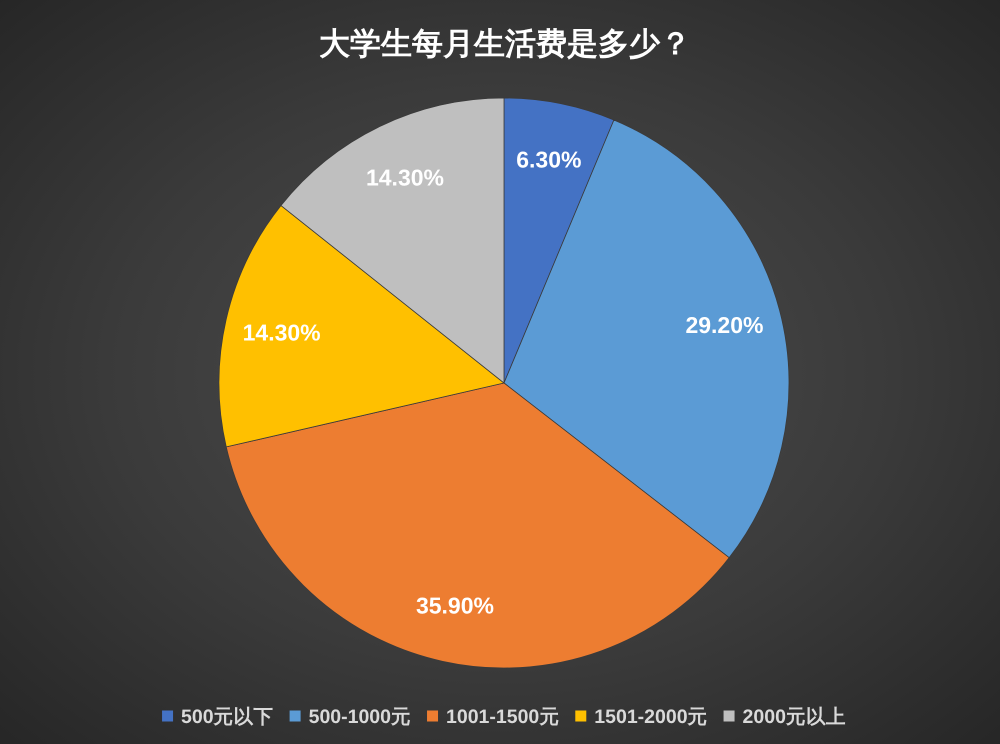 The width and height of the screenshot is (1000, 744). What do you see at coordinates (503, 717) in the screenshot?
I see `legend-label: 1001-1500元` at bounding box center [503, 717].